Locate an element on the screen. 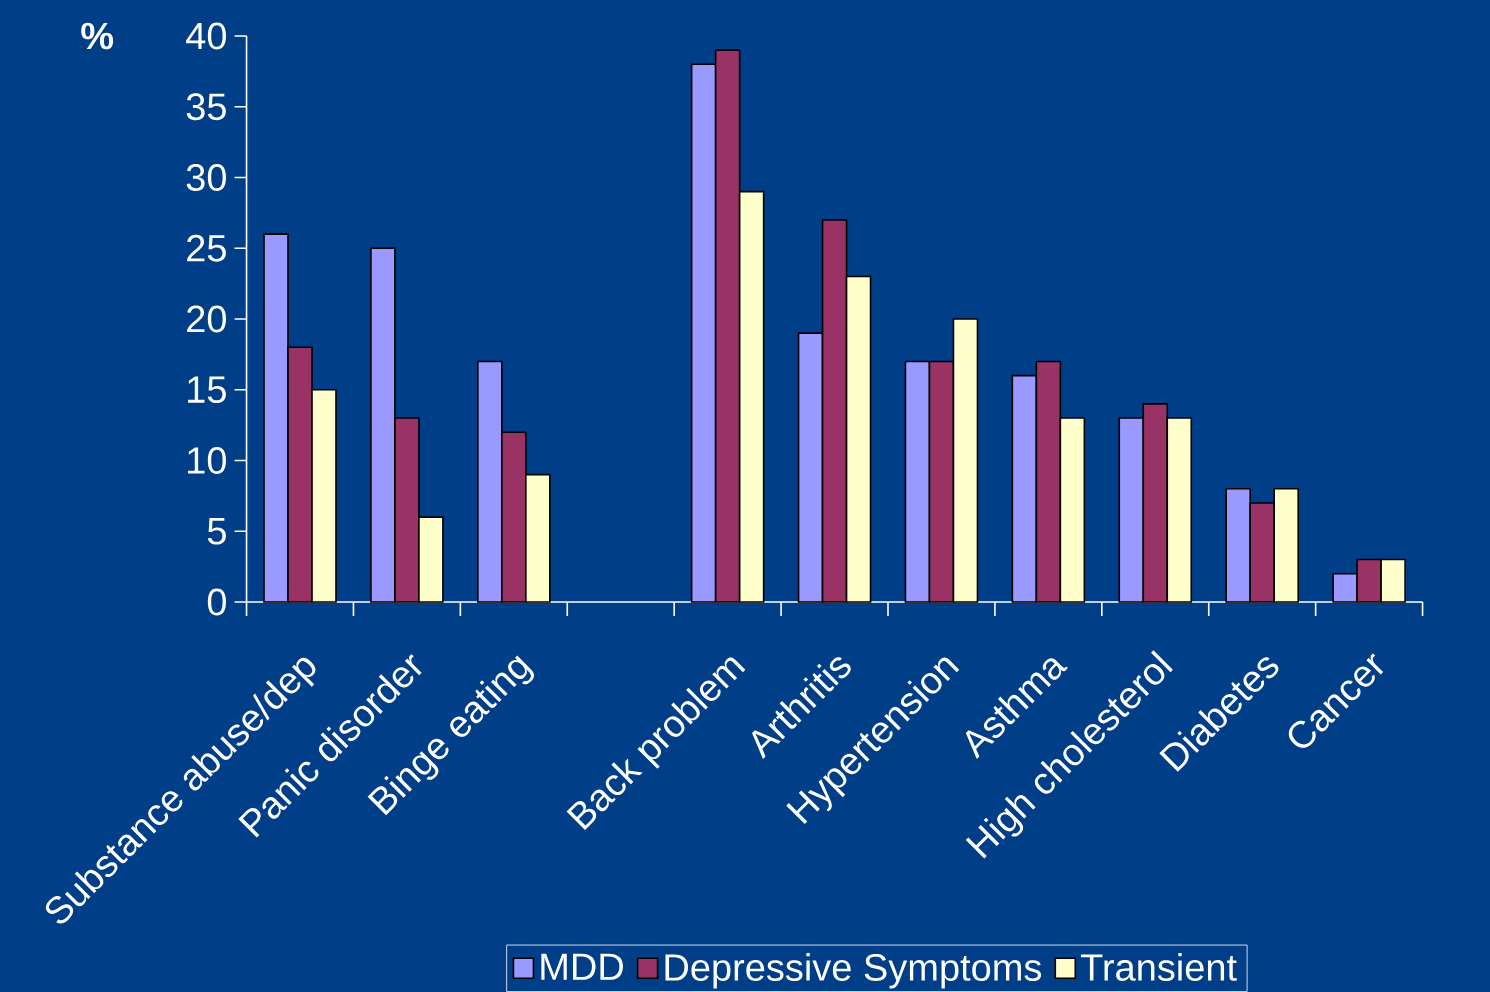 The width and height of the screenshot is (1490, 992). y-tick-label: 0 is located at coordinates (216, 602).